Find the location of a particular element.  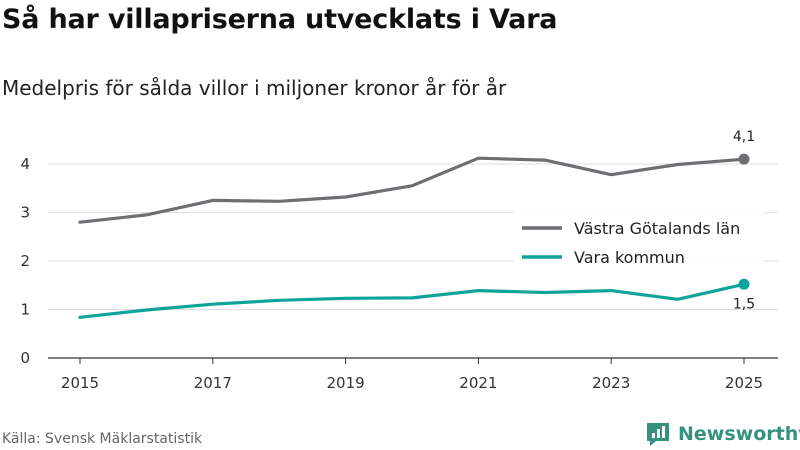

y-tick-label: 1 is located at coordinates (25, 310).